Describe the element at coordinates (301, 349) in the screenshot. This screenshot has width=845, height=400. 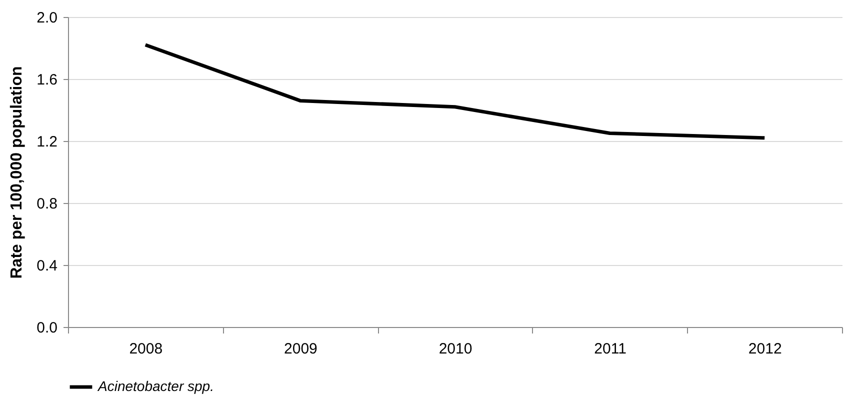
I see `x-tick-label: 2009` at that location.